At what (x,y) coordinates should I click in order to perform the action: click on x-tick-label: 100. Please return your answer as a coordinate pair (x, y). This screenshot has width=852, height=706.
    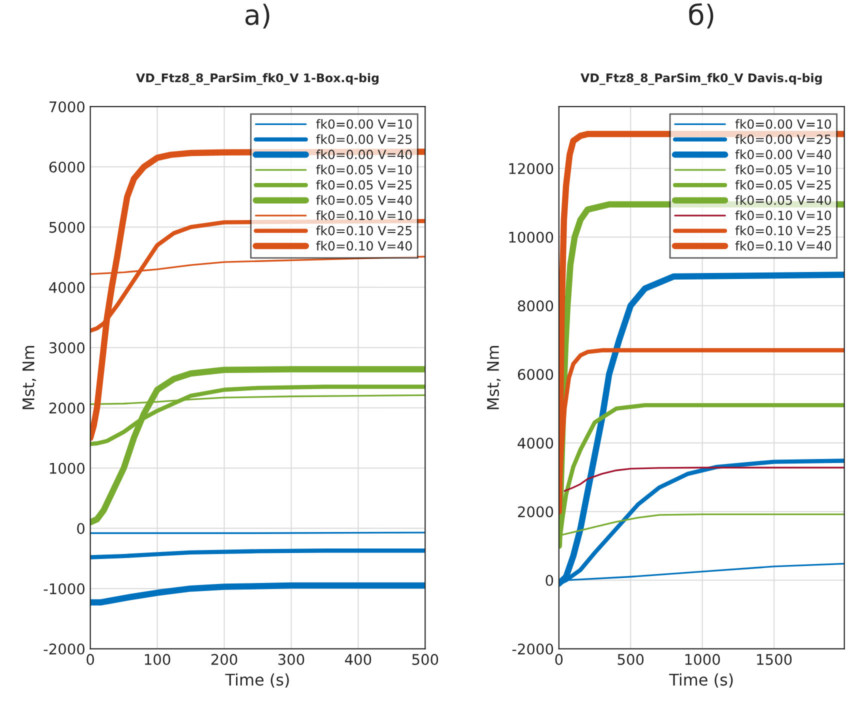
    Looking at the image, I should click on (157, 659).